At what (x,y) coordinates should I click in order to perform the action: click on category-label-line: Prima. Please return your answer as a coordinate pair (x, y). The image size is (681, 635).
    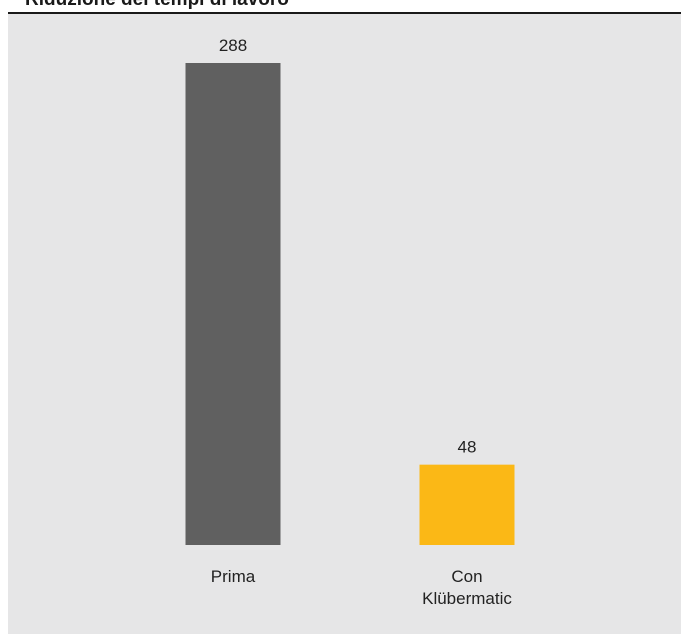
    Looking at the image, I should click on (233, 576).